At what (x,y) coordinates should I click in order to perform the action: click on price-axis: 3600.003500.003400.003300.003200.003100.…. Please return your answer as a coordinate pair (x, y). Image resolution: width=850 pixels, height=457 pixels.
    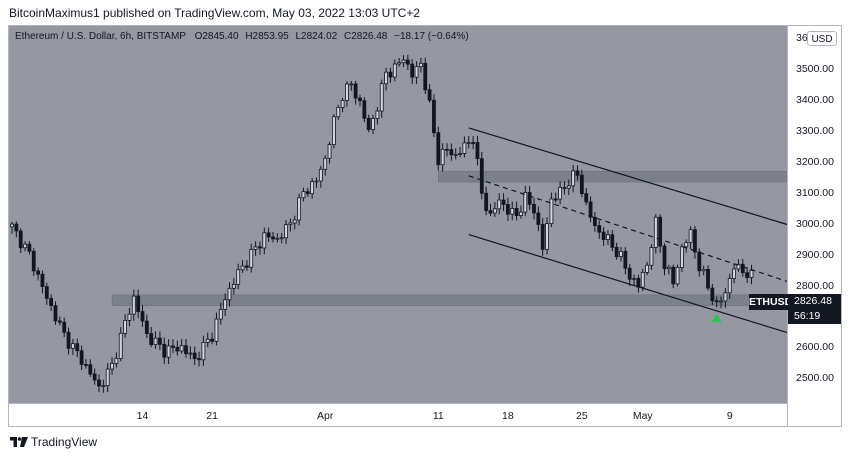
    Looking at the image, I should click on (814, 226).